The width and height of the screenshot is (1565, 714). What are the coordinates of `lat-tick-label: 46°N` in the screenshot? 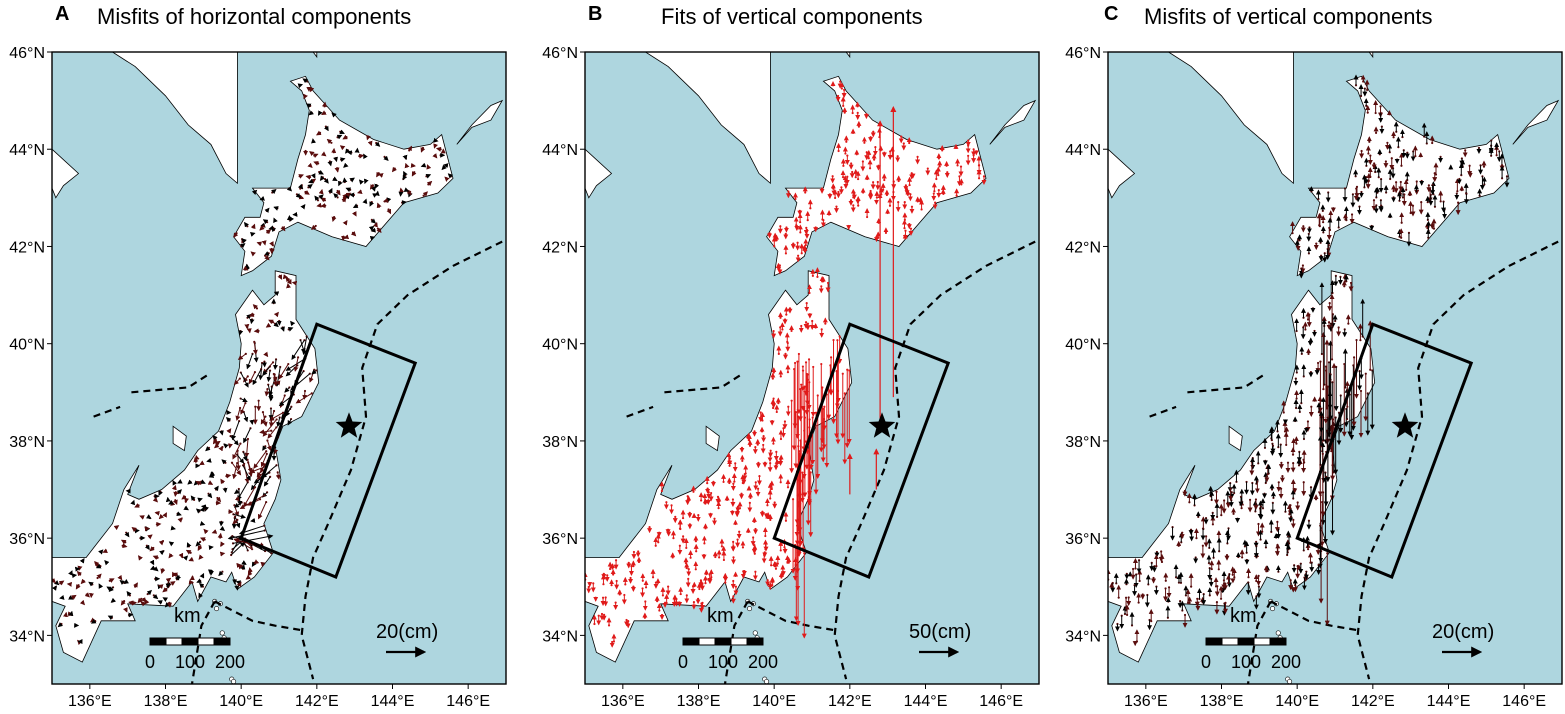 It's located at (1083, 53).